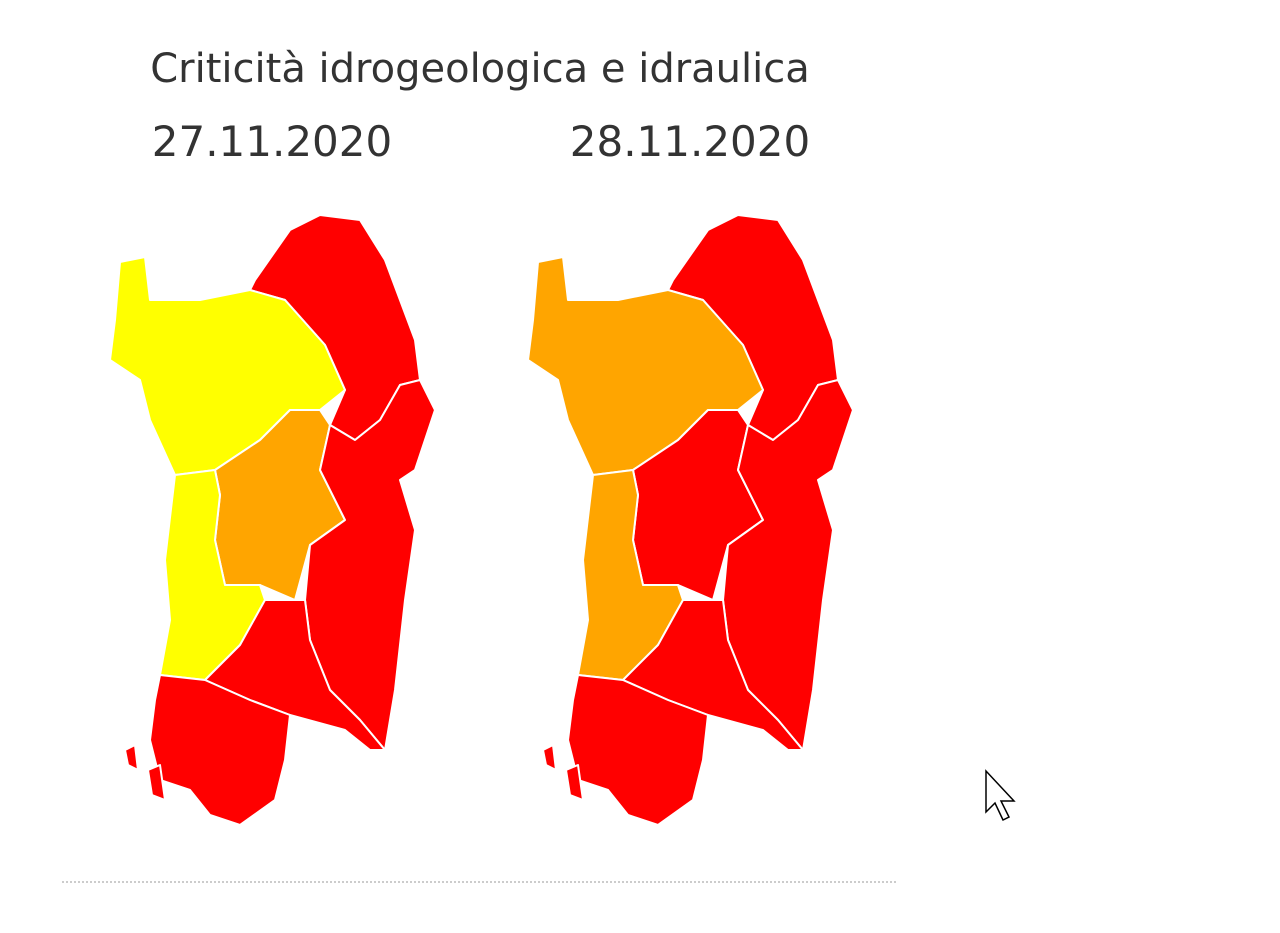 Image resolution: width=1280 pixels, height=933 pixels. I want to click on date-label: 27.11.2020, so click(272, 141).